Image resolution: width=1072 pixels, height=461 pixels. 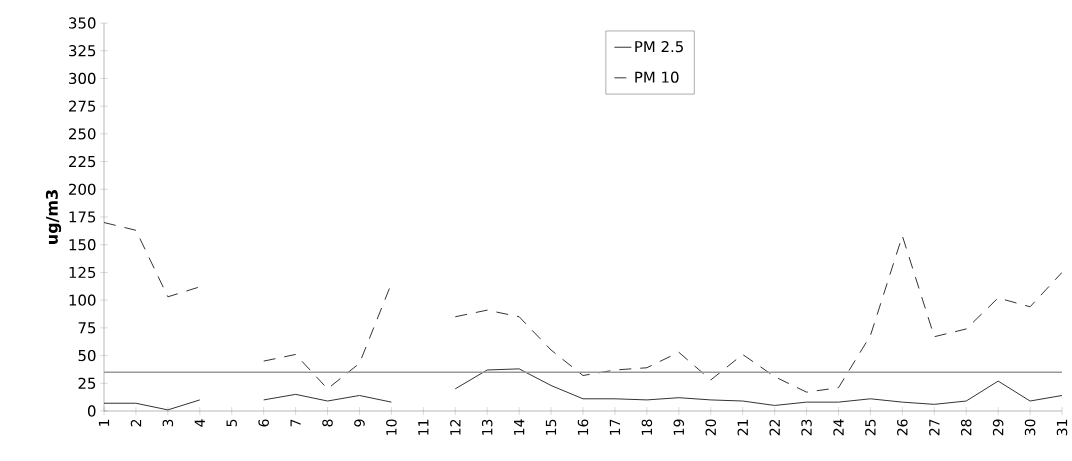 What do you see at coordinates (519, 427) in the screenshot?
I see `x-tick-label: 14` at bounding box center [519, 427].